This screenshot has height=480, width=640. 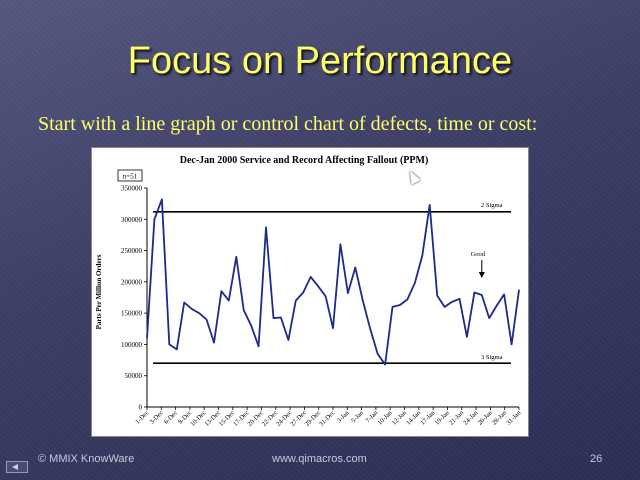 I want to click on control-limit-label: 2 Sigma, so click(x=492, y=205).